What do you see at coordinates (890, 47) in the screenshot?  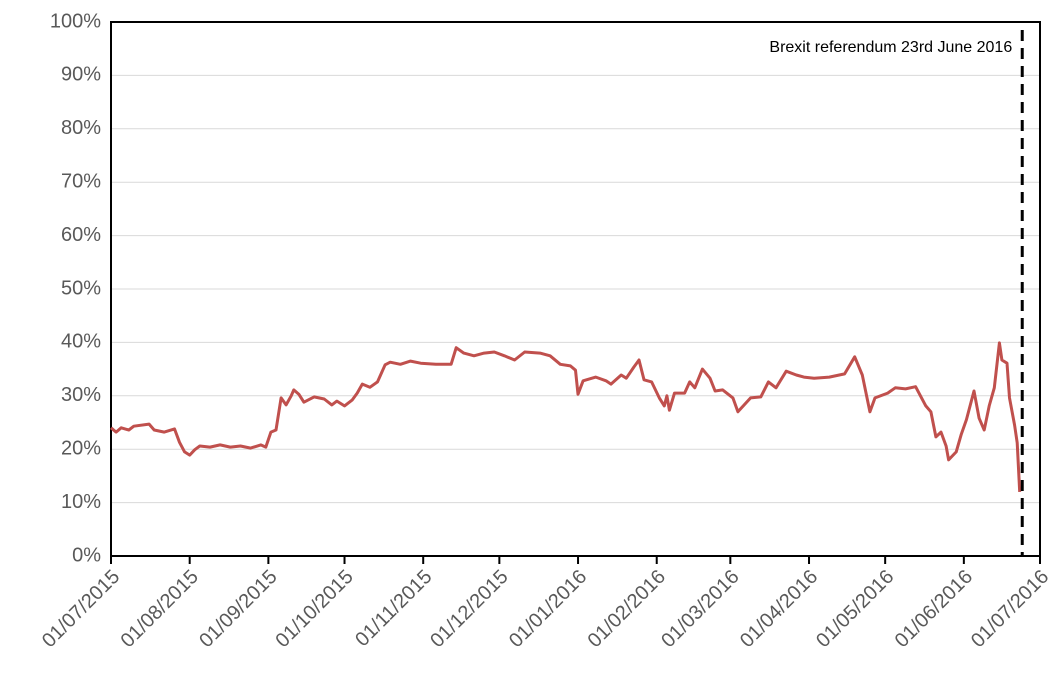 I see `annotation: Brexit referendum 23rd June 2016` at bounding box center [890, 47].